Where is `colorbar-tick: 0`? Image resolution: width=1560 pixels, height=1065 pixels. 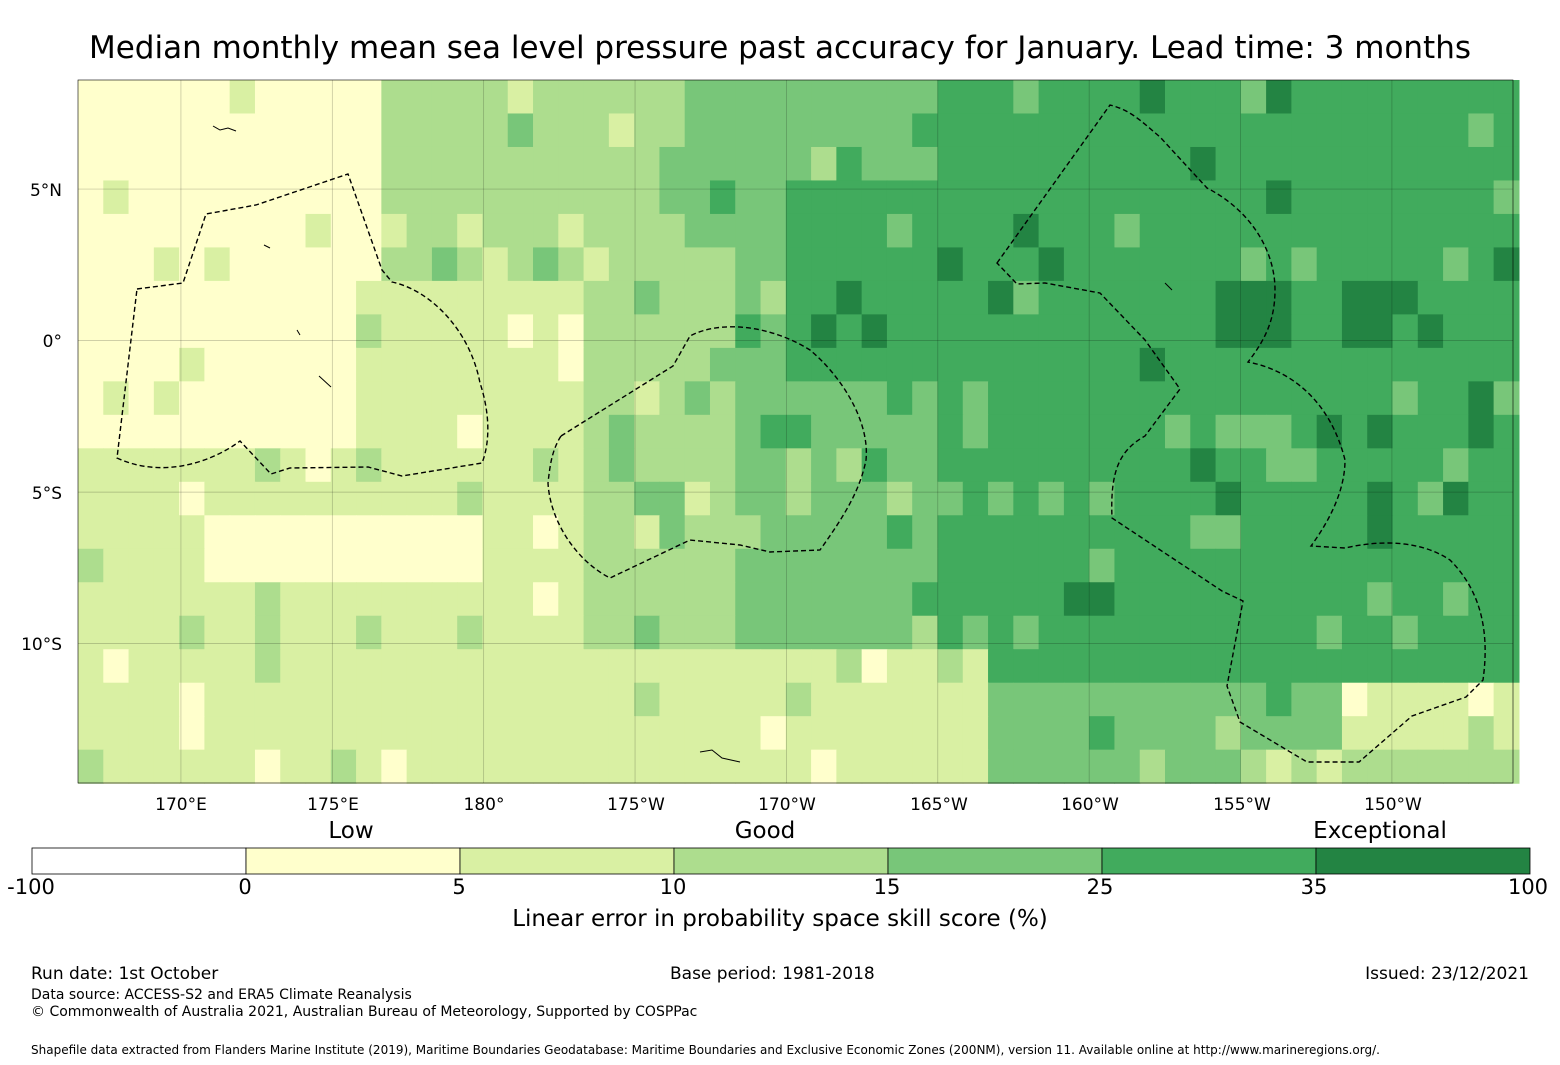 colorbar-tick: 0 is located at coordinates (245, 887).